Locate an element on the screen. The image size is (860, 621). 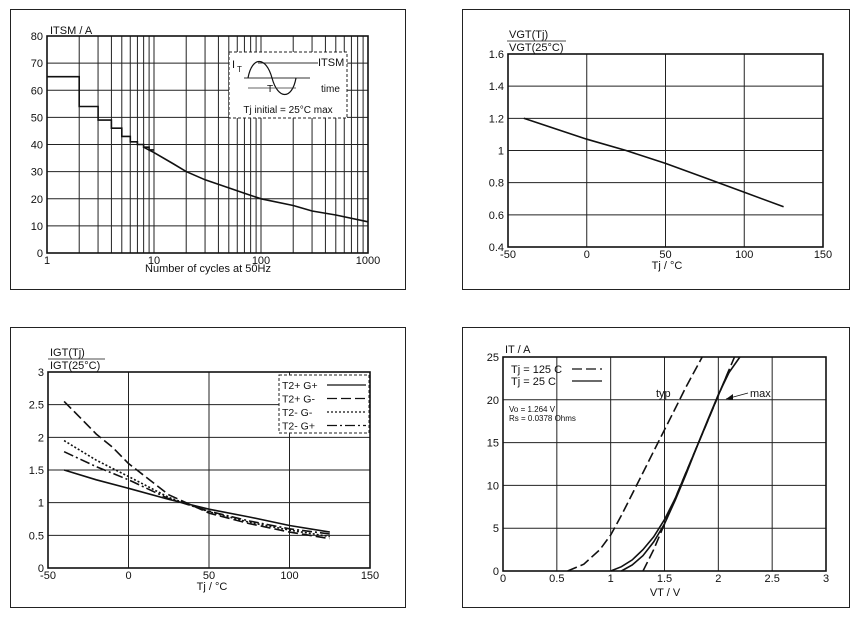
chart3-xtick-label: 150 is located at coordinates (370, 576).